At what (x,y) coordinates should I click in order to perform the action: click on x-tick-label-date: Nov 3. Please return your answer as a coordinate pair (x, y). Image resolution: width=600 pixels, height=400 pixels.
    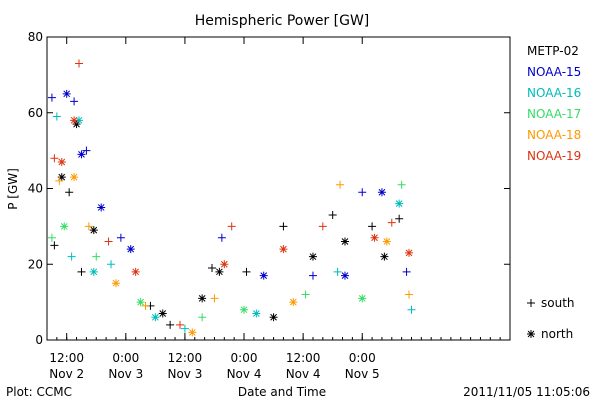
    Looking at the image, I should click on (184, 374).